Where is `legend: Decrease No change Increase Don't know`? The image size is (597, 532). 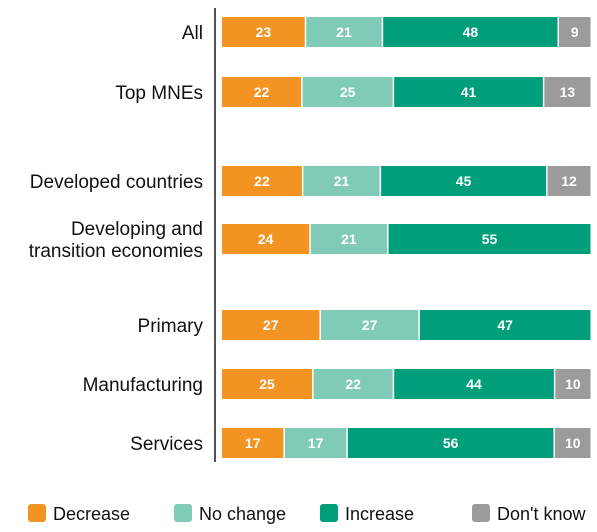 legend: Decrease No change Increase Don't know is located at coordinates (307, 514).